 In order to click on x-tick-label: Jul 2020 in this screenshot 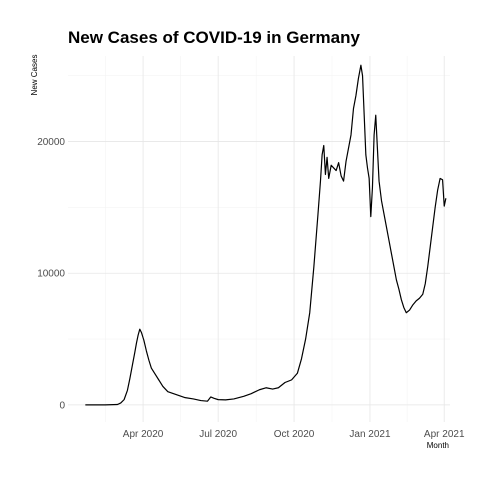, I will do `click(218, 434)`.